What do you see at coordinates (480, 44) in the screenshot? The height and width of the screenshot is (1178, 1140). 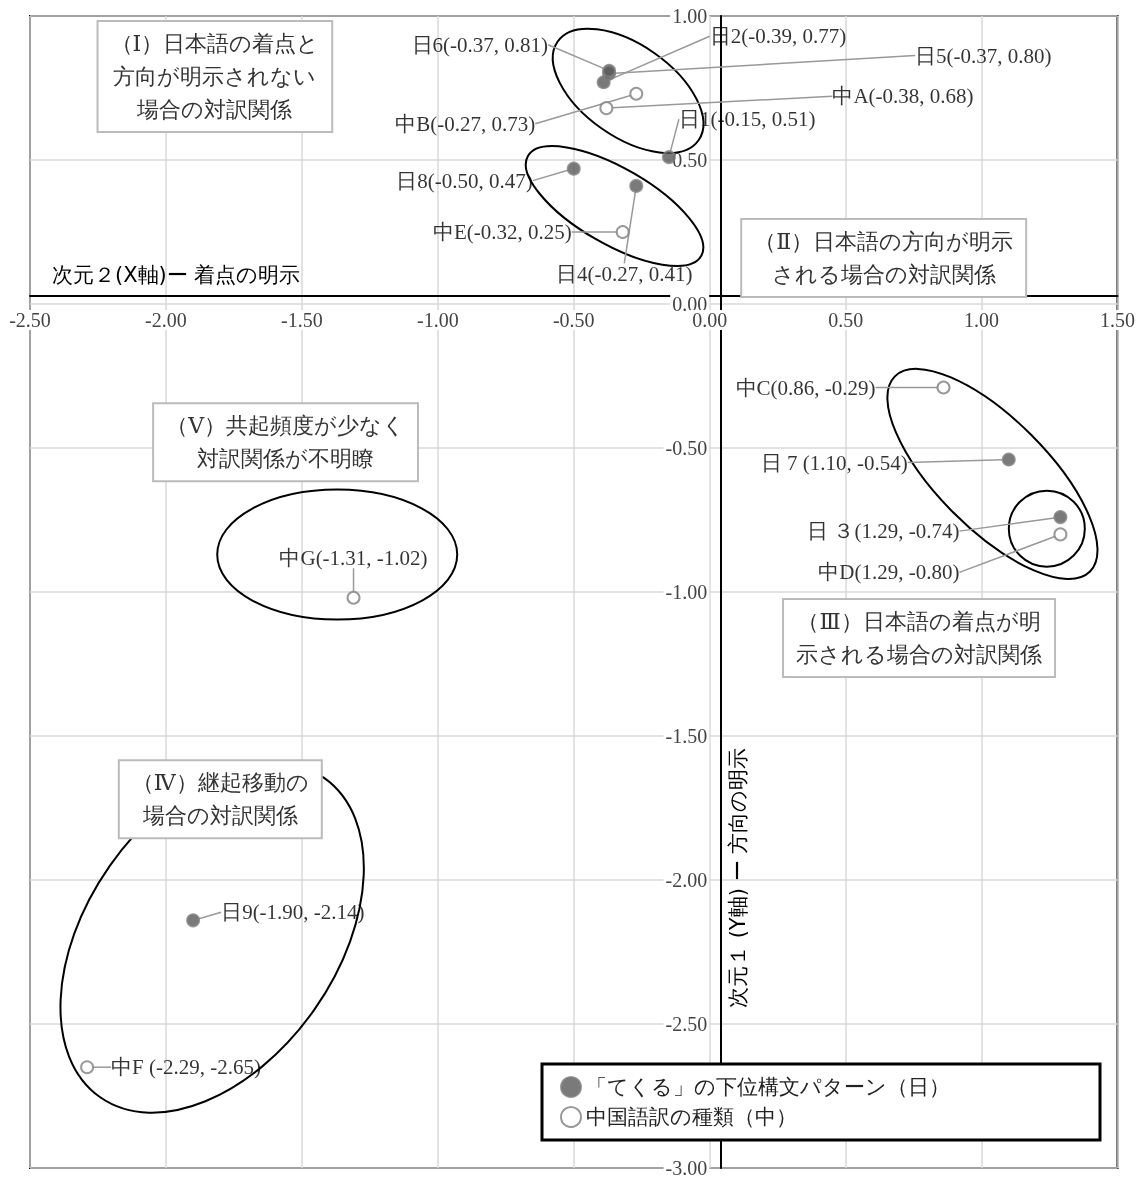 I see `data-label: 日6(-0.37, 0.81)` at bounding box center [480, 44].